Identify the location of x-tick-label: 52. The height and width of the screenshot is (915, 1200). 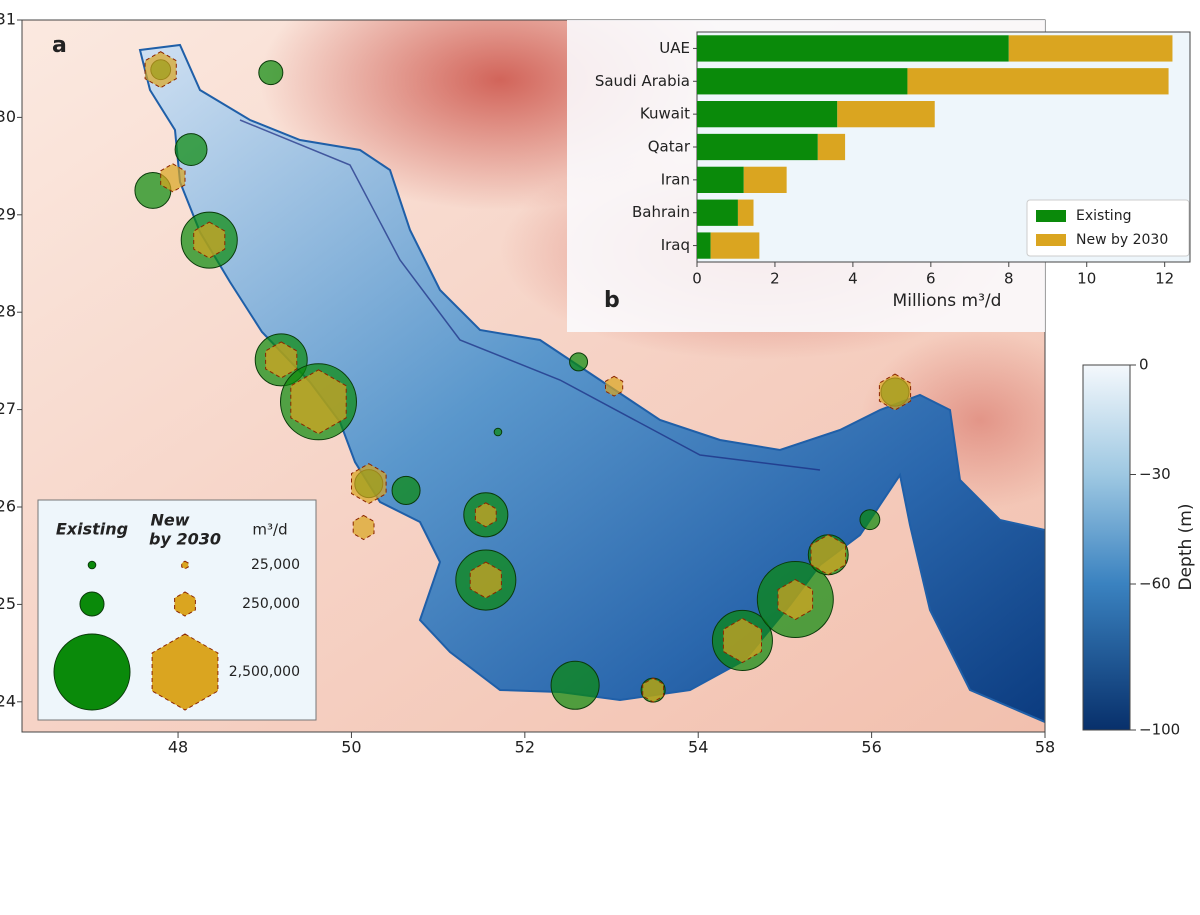
(525, 747).